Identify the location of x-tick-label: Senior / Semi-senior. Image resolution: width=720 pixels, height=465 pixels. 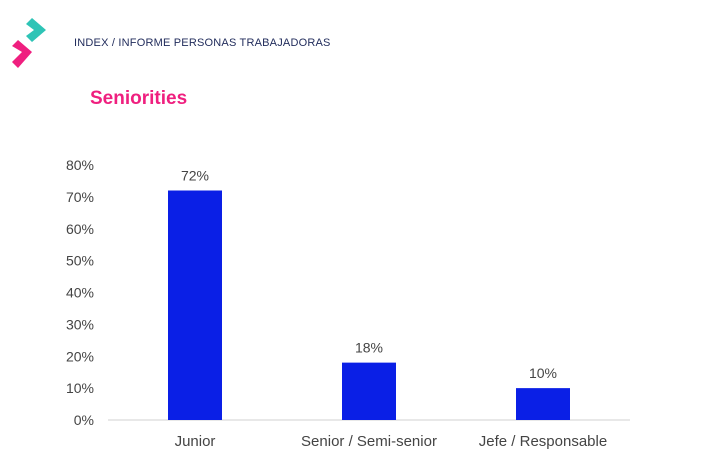
(369, 441).